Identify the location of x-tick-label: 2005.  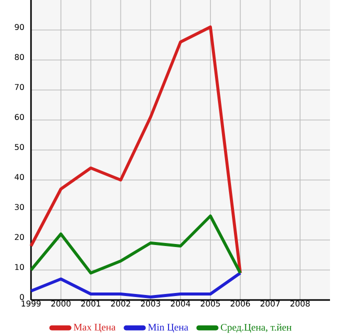
(210, 303).